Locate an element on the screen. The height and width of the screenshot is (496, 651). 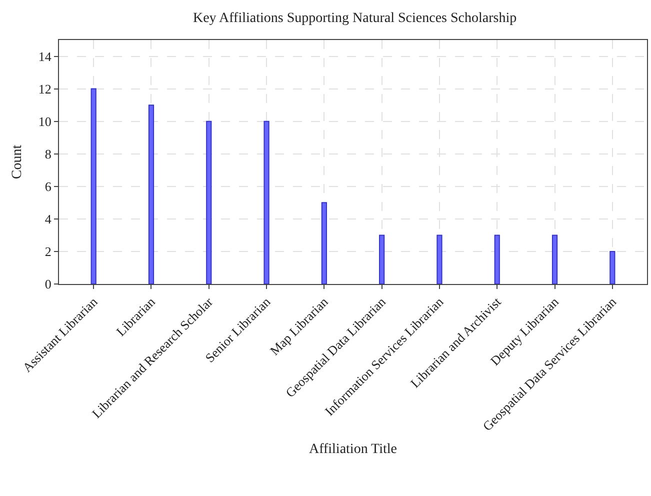
y-tick-label: 2 is located at coordinates (48, 252).